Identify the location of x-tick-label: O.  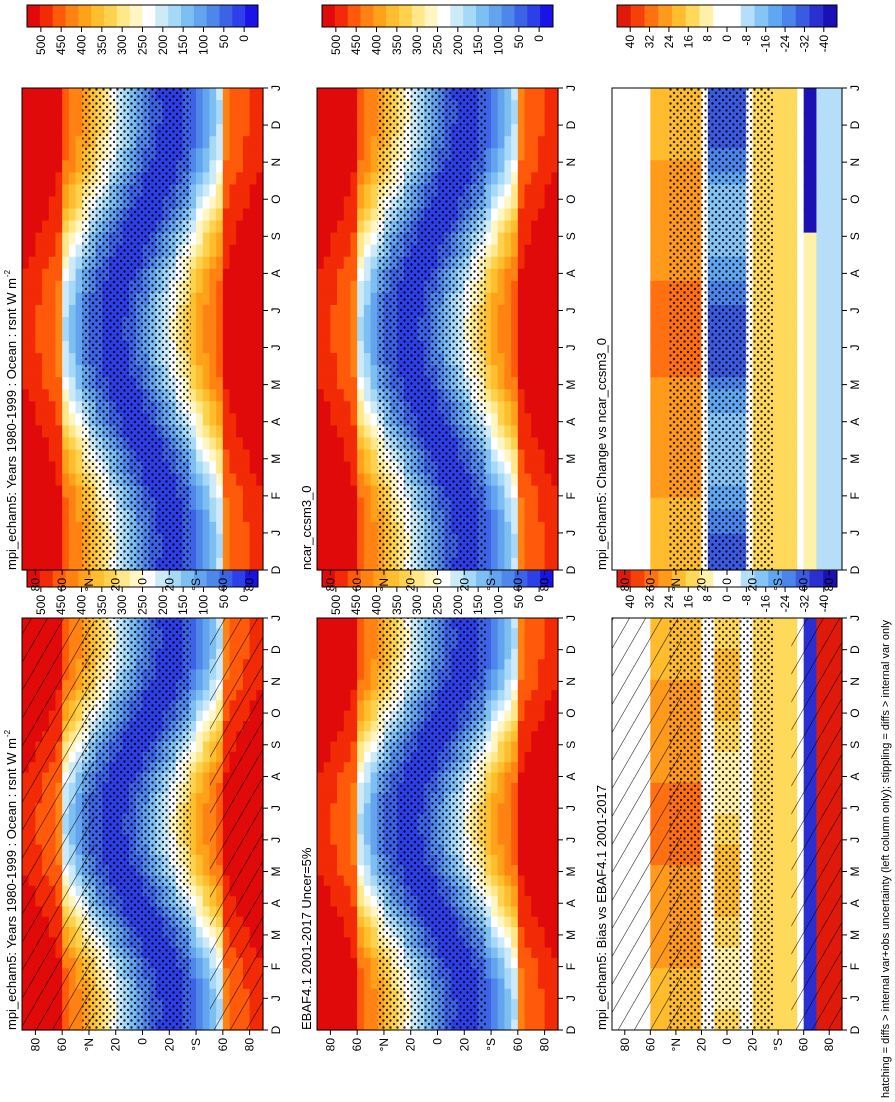
(276, 199).